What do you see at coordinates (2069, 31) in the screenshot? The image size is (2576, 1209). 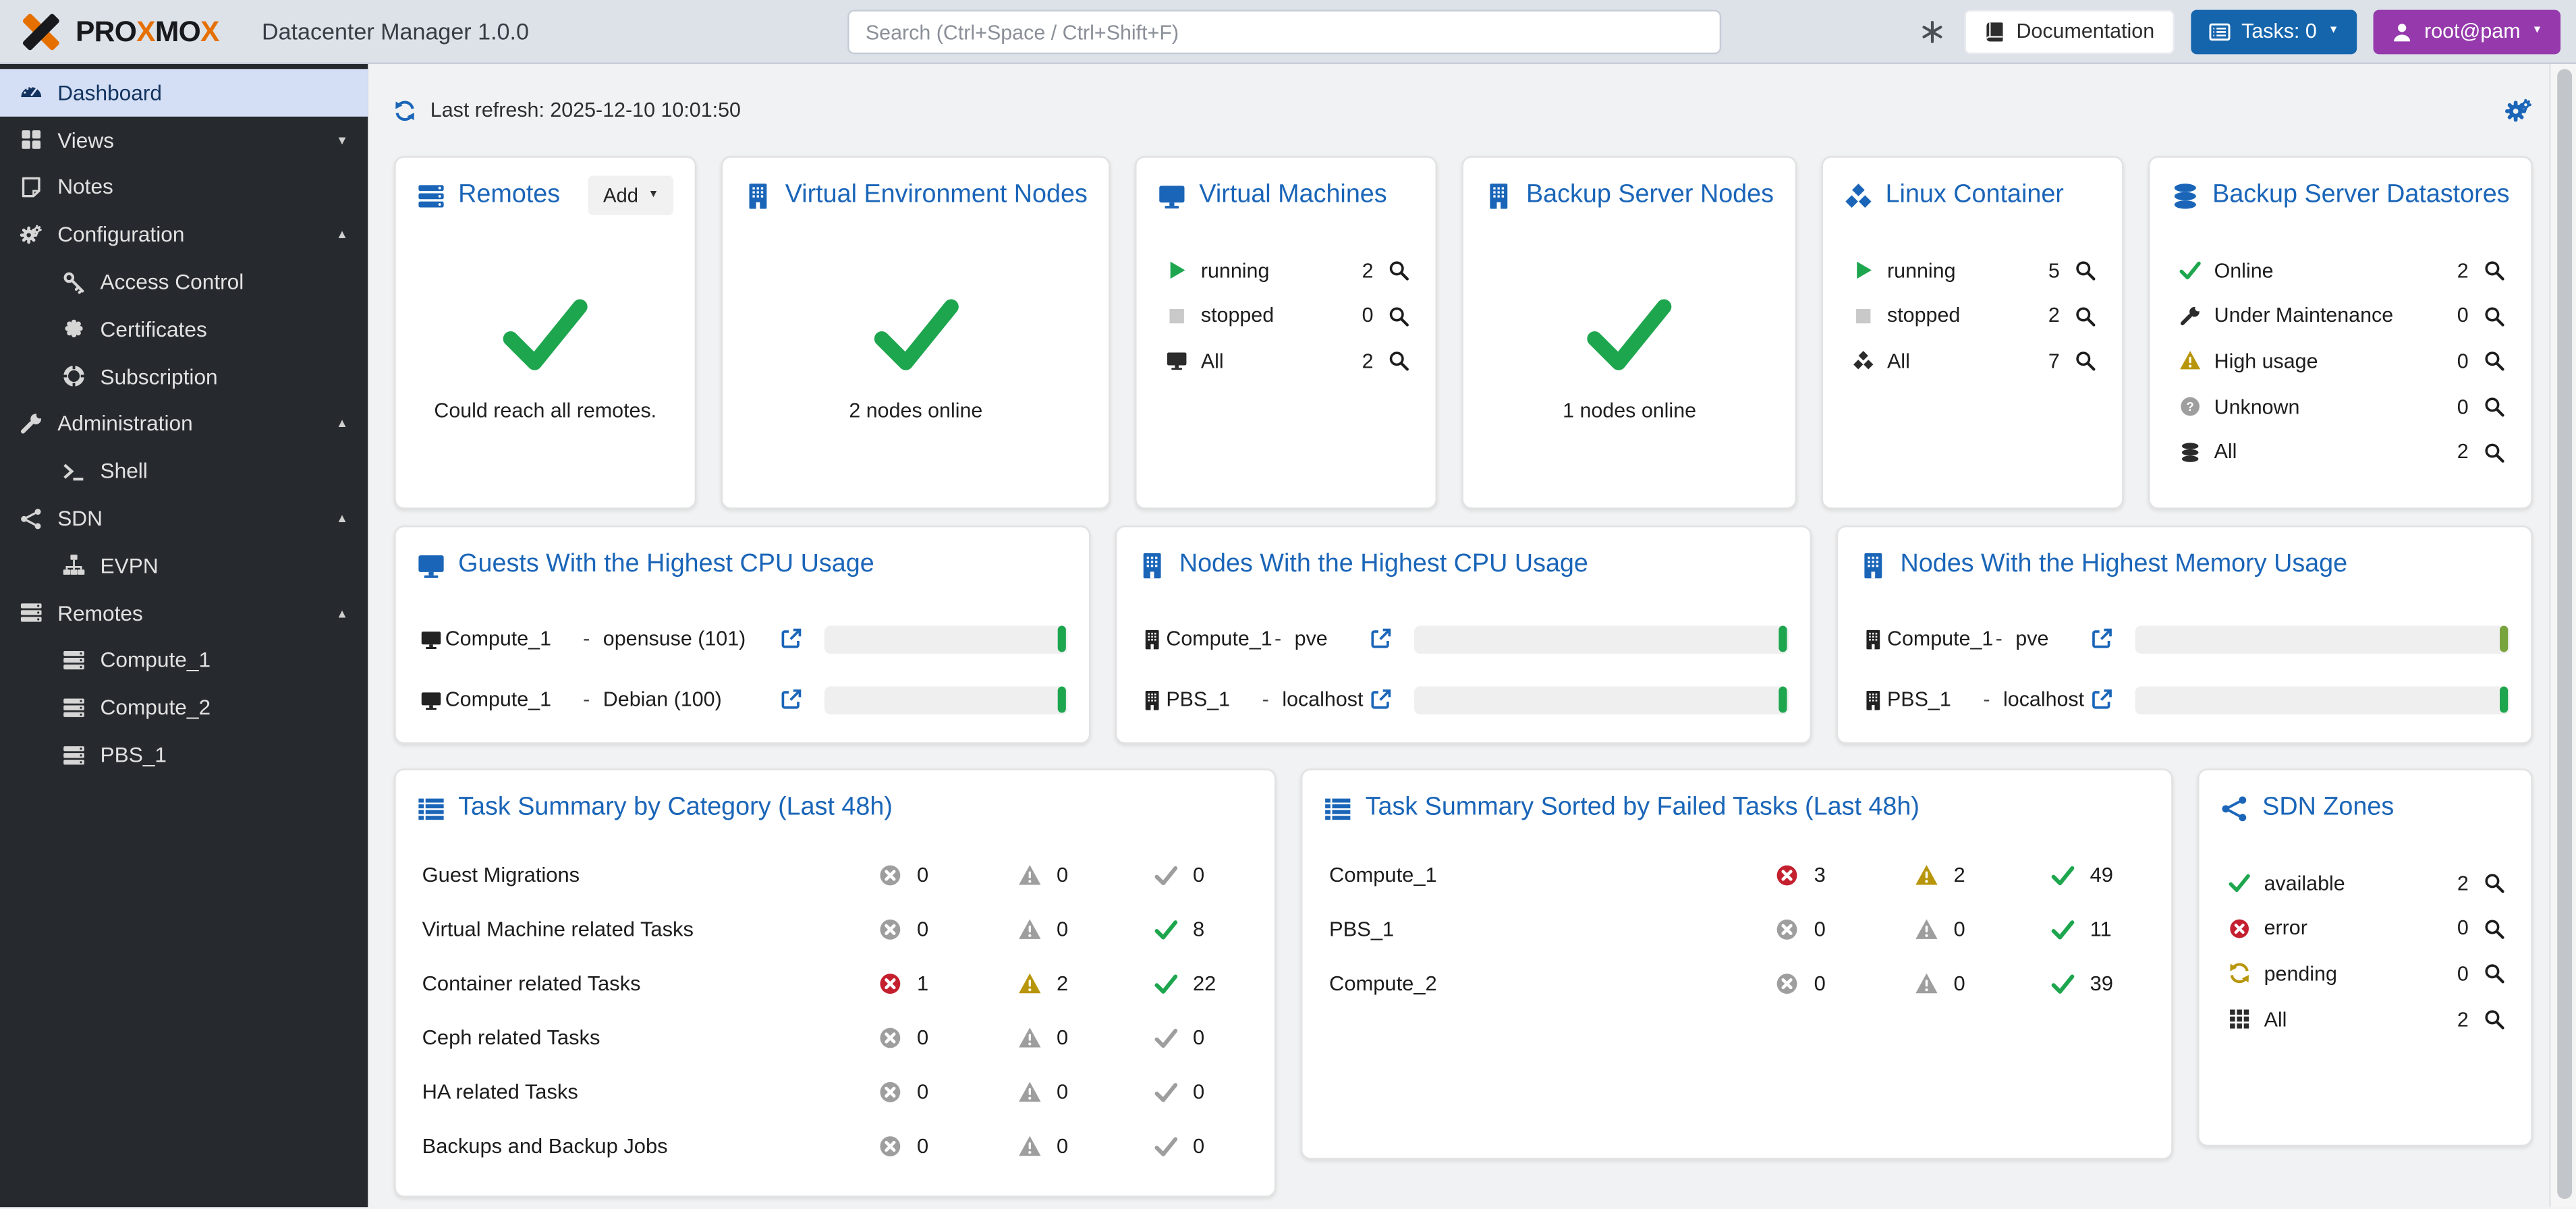 I see `documentation-button: Documentation` at bounding box center [2069, 31].